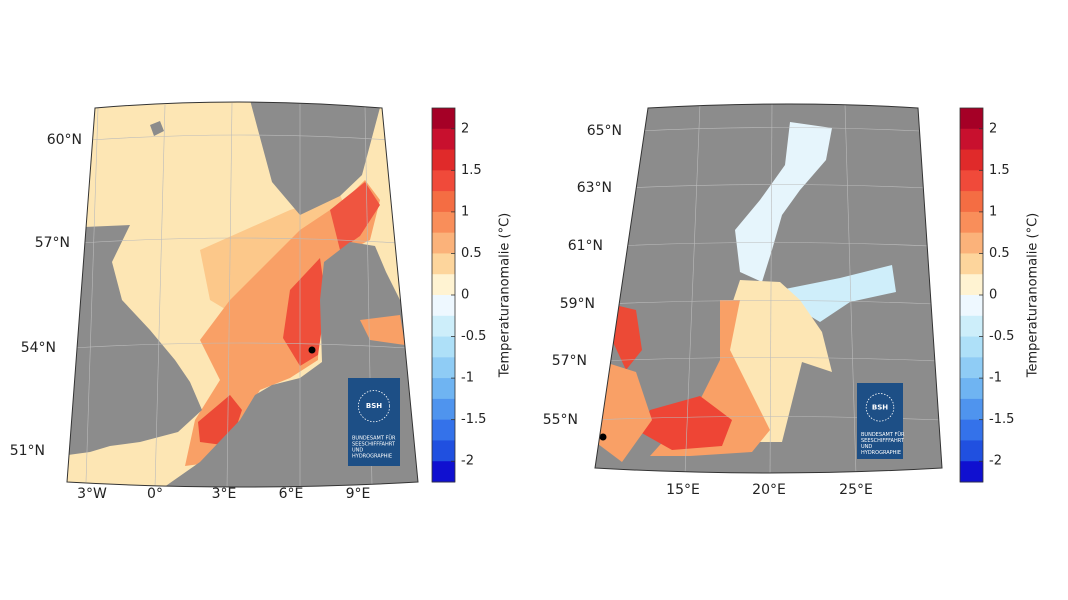  I want to click on longitude-label: 6°E, so click(291, 494).